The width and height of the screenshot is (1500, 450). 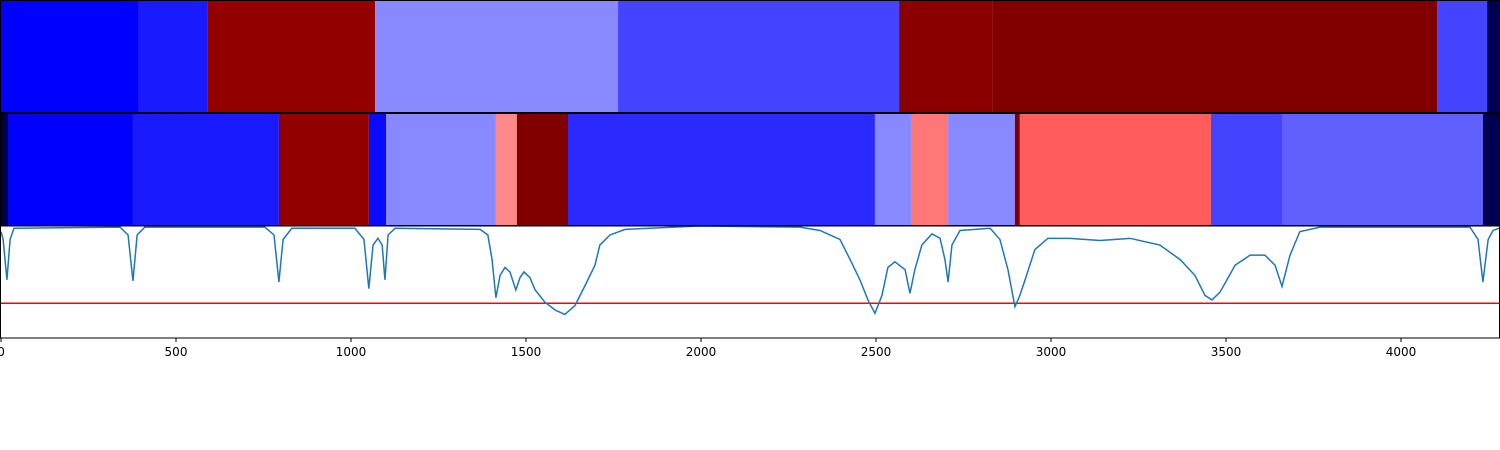 I want to click on x-tick-label: 500, so click(x=176, y=352).